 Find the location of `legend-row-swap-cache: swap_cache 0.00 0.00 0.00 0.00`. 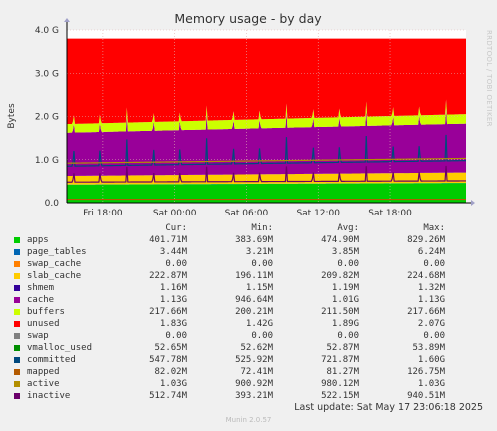

legend-row-swap-cache: swap_cache 0.00 0.00 0.00 0.00 is located at coordinates (254, 264).